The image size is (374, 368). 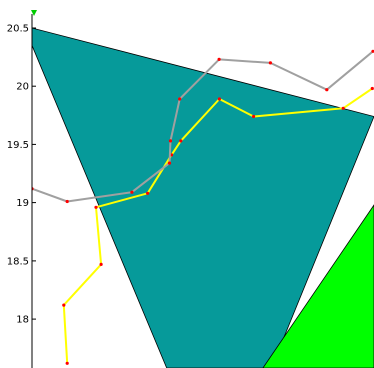 What do you see at coordinates (34, 13) in the screenshot?
I see `top-marker-icon` at bounding box center [34, 13].